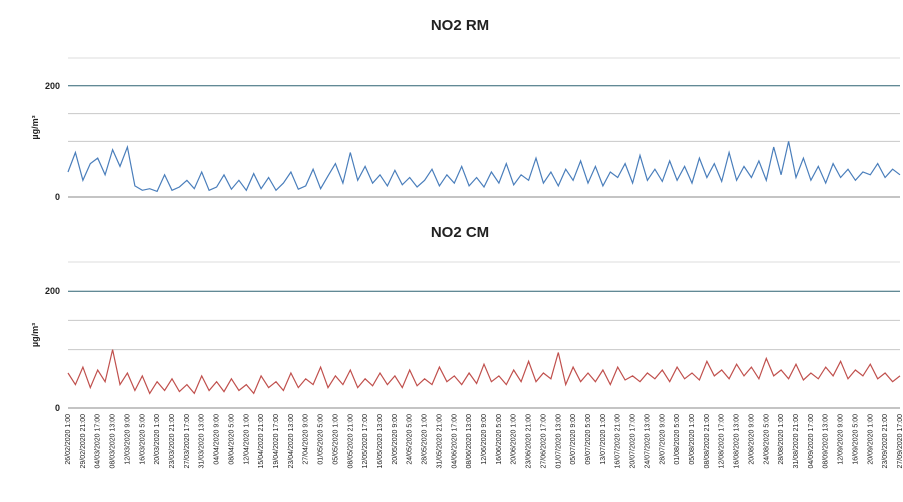 Image resolution: width=903 pixels, height=502 pixels. I want to click on x-tick-label: 09/07/2020 5:00, so click(588, 439).